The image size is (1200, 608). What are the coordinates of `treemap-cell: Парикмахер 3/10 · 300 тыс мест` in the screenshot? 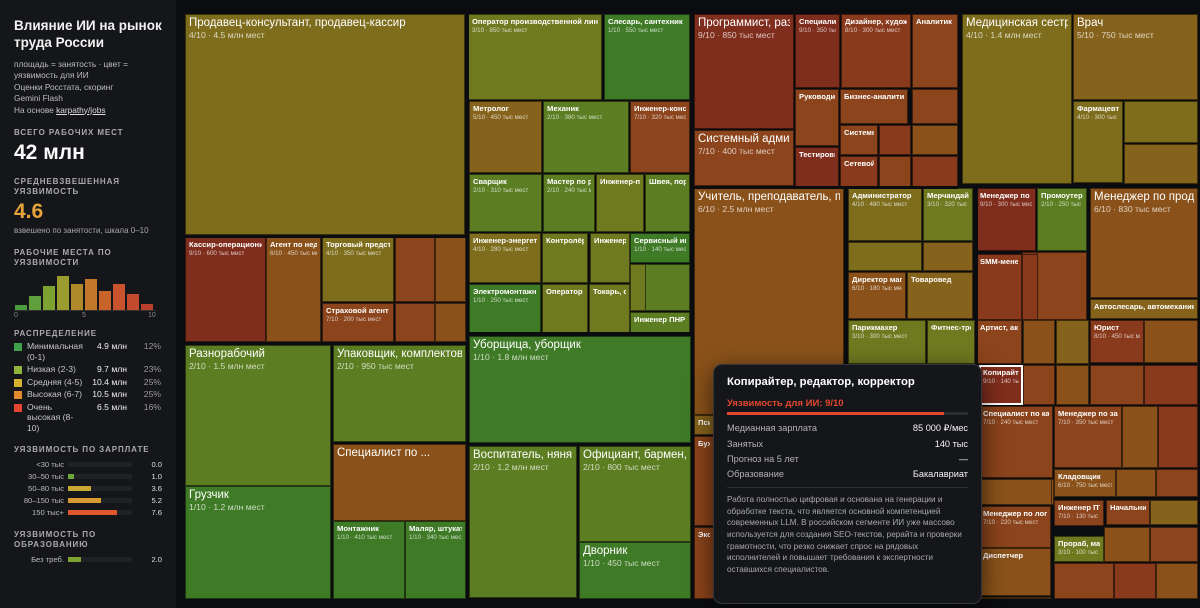 It's located at (887, 342).